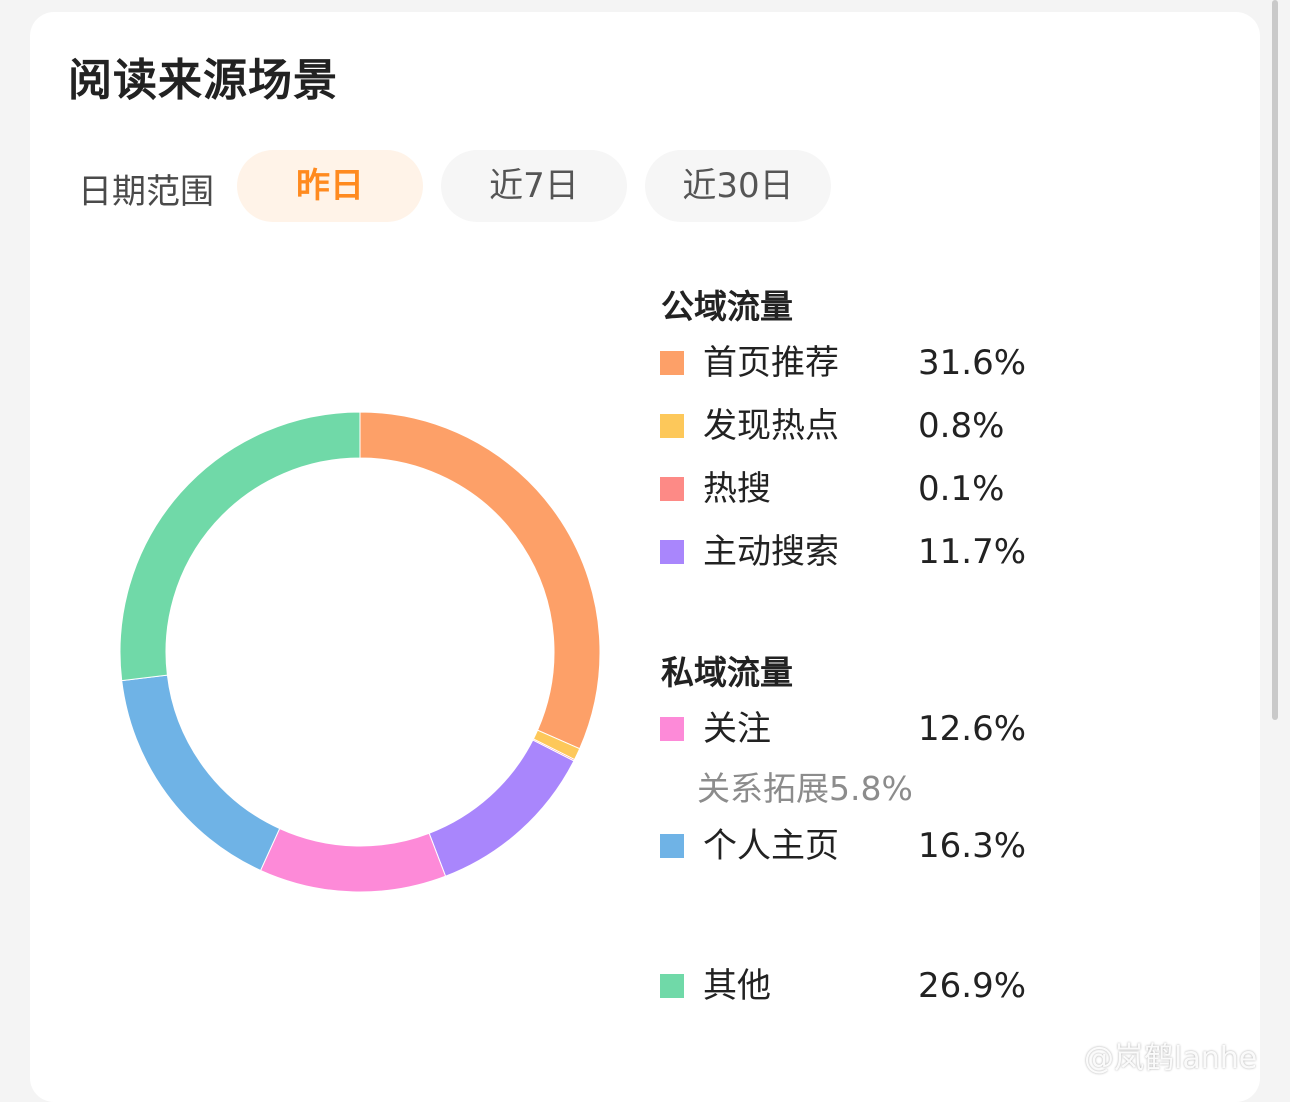 The height and width of the screenshot is (1102, 1290). I want to click on date-range-label: 日期范围, so click(146, 192).